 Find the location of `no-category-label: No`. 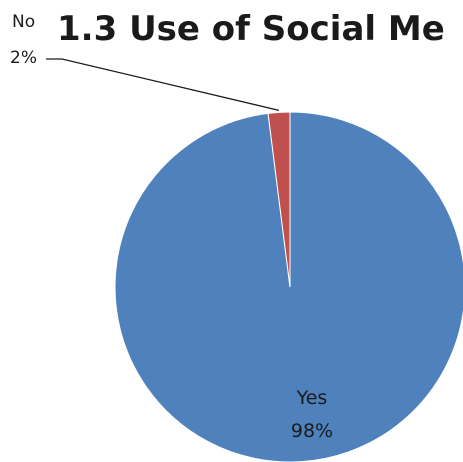

no-category-label: No is located at coordinates (23, 22).